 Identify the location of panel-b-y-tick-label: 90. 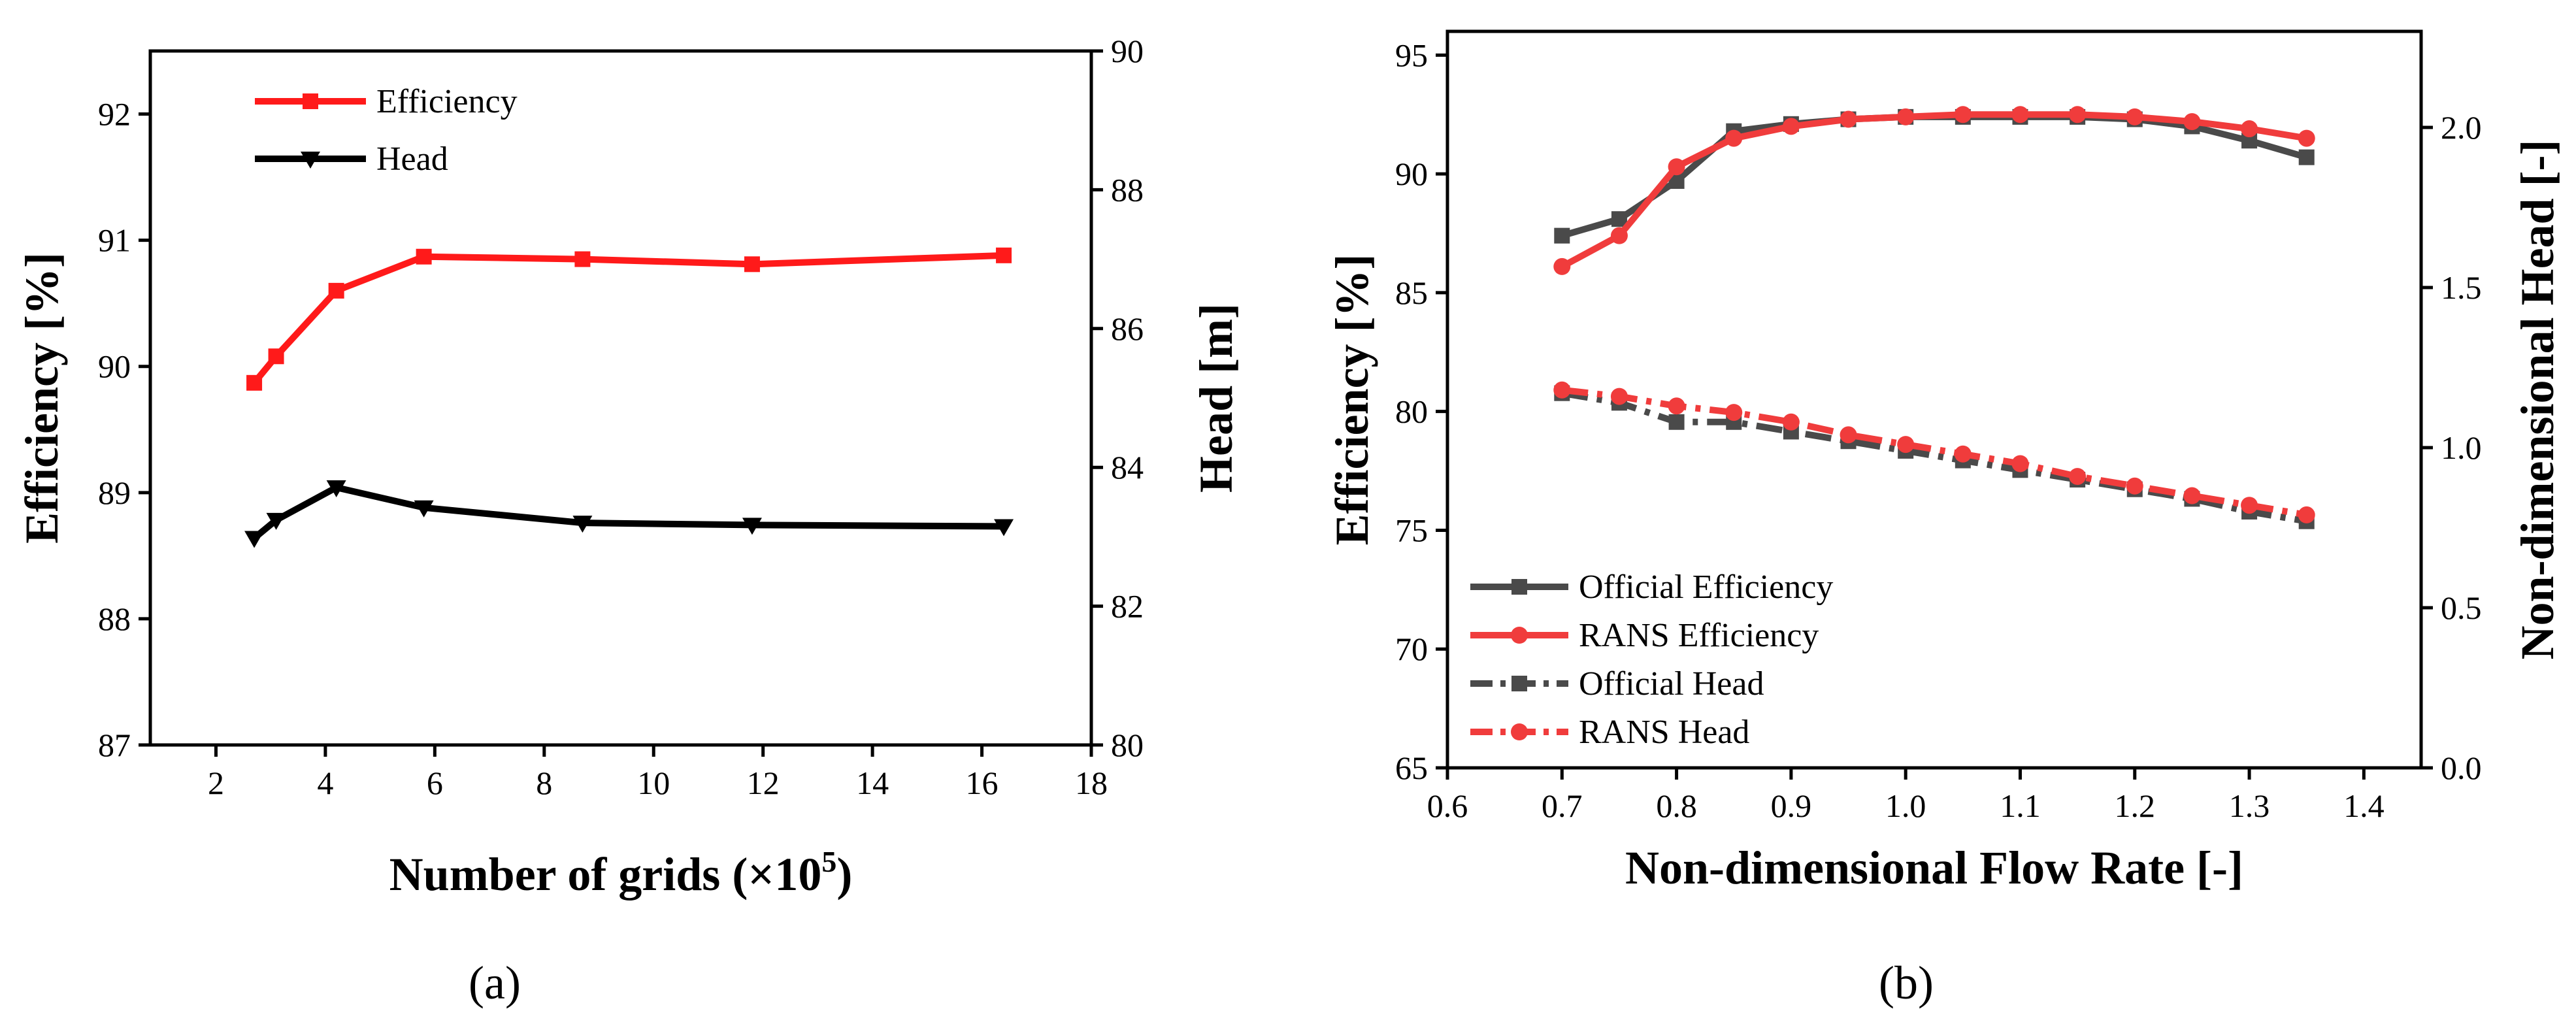
(1411, 174).